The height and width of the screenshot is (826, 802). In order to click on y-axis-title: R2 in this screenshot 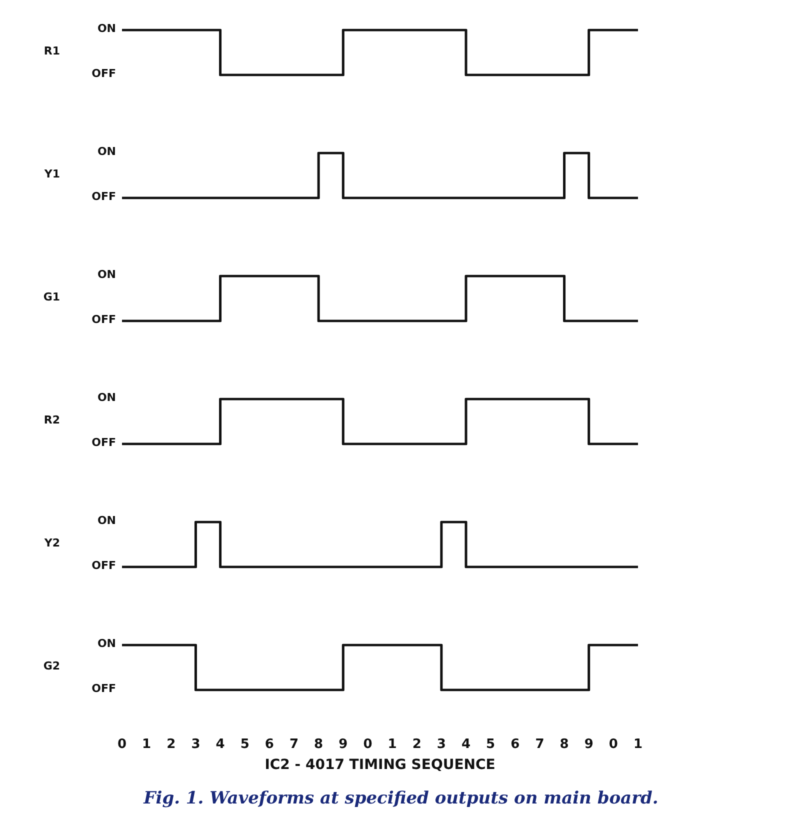, I will do `click(52, 420)`.